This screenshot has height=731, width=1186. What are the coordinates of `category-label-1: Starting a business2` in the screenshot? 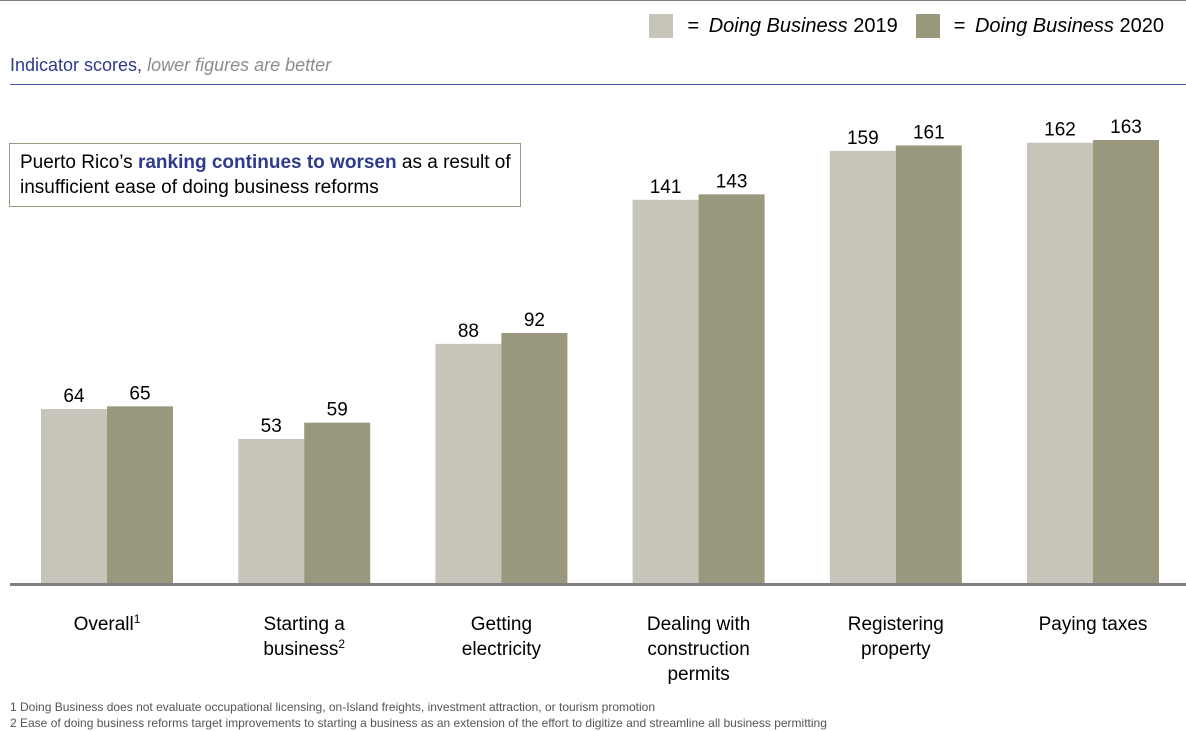 It's located at (304, 637).